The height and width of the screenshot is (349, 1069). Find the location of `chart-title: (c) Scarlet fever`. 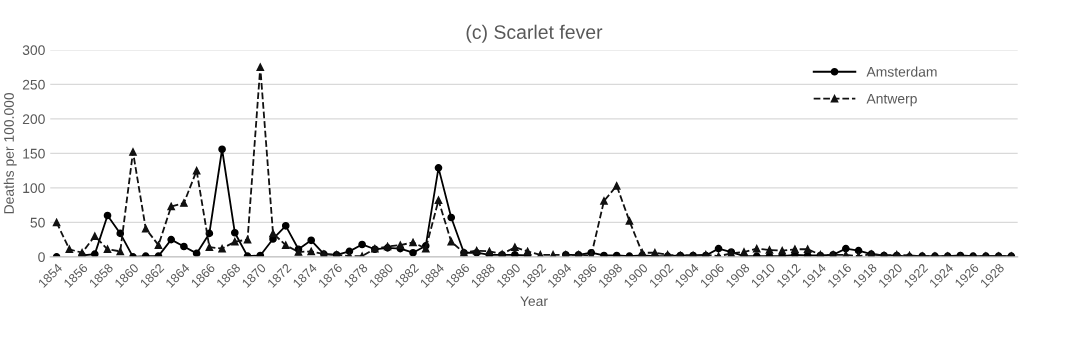

chart-title: (c) Scarlet fever is located at coordinates (534, 33).